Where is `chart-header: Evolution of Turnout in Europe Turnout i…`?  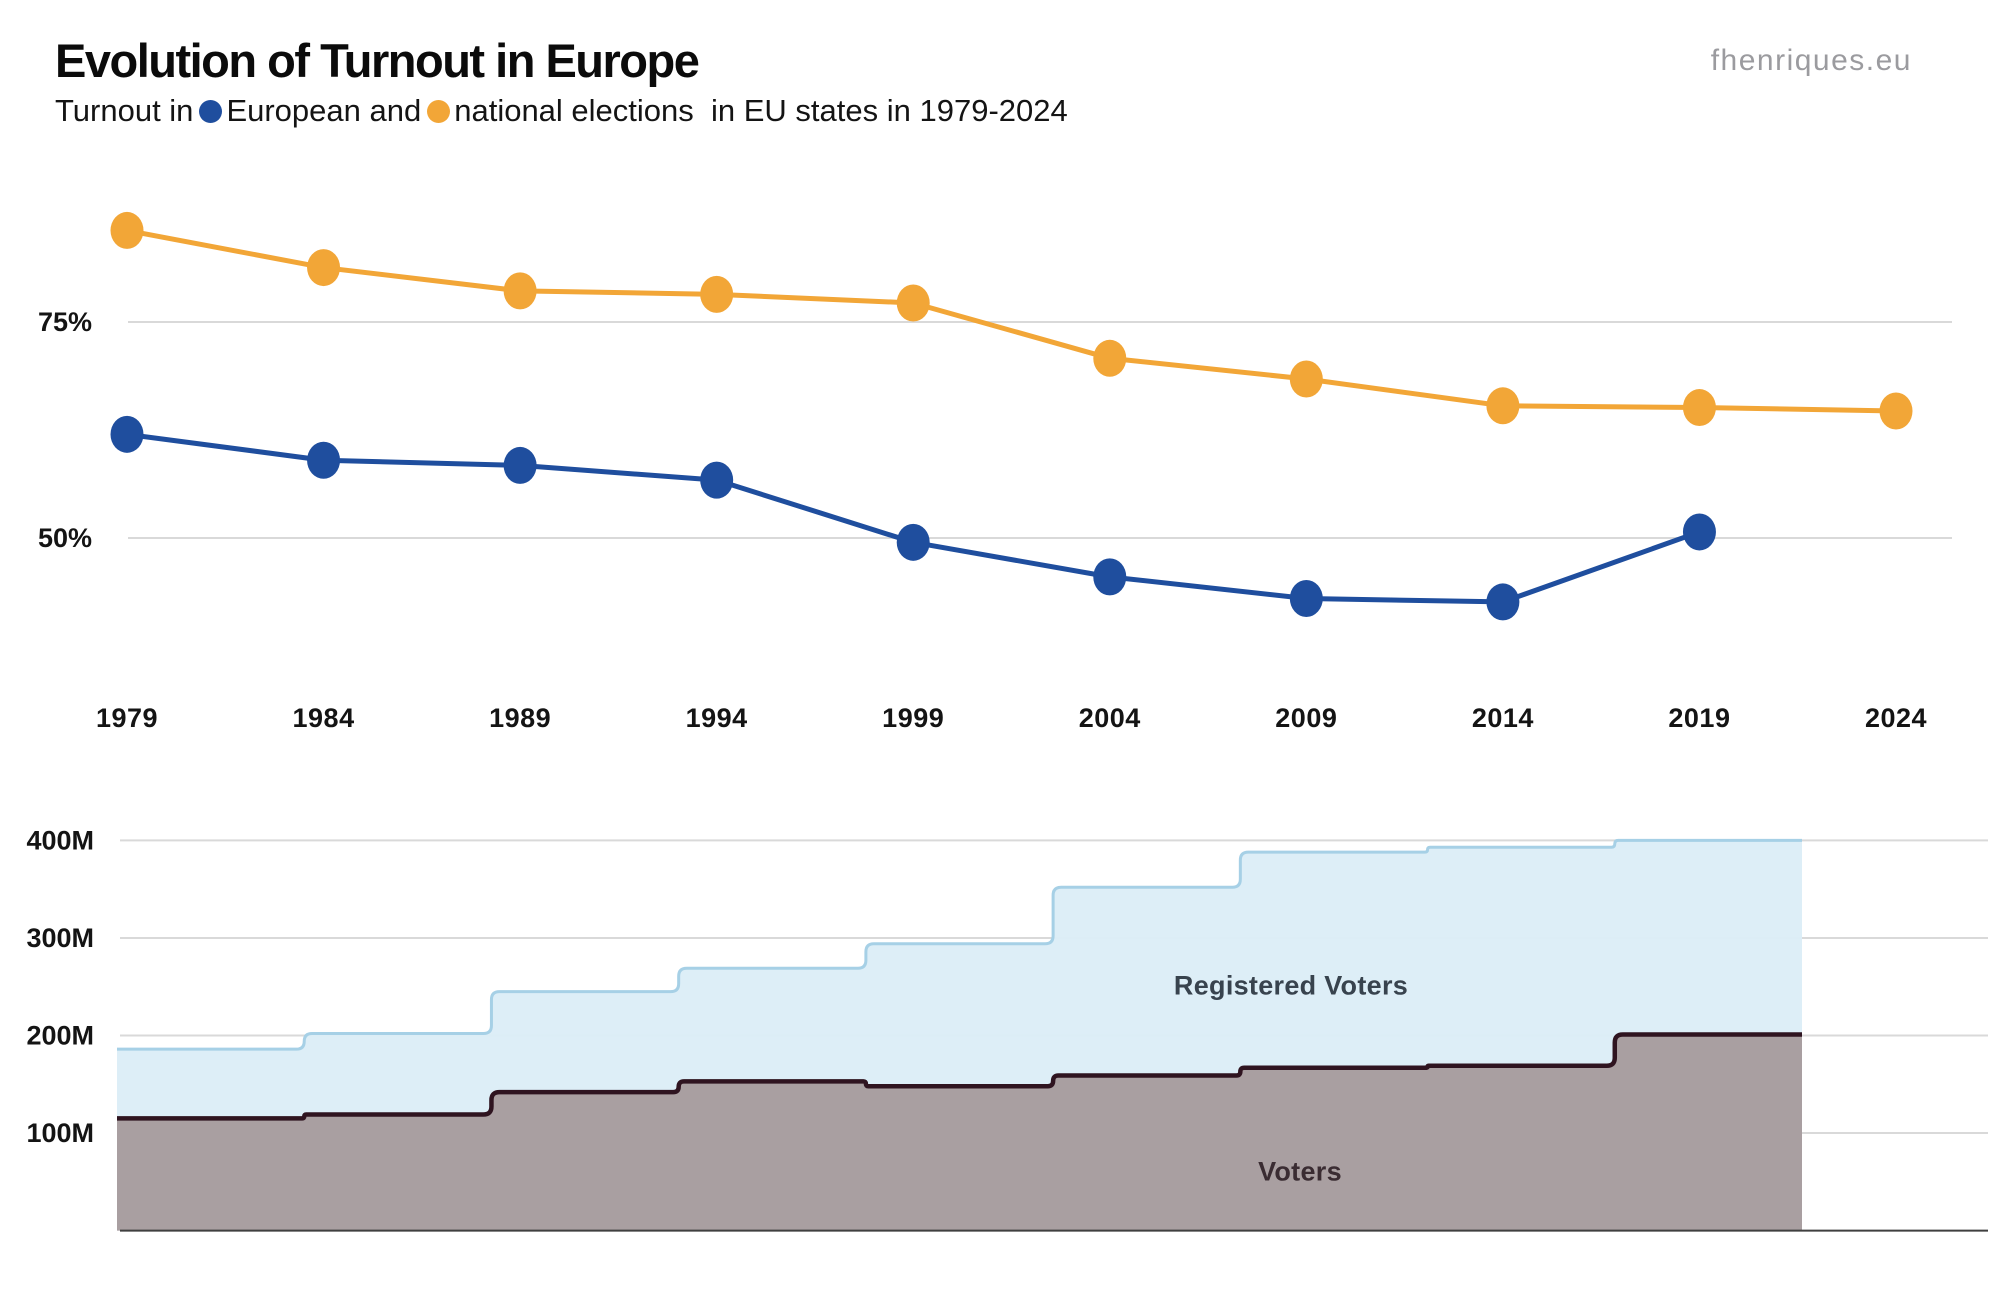 chart-header: Evolution of Turnout in Europe Turnout i… is located at coordinates (1005, 82).